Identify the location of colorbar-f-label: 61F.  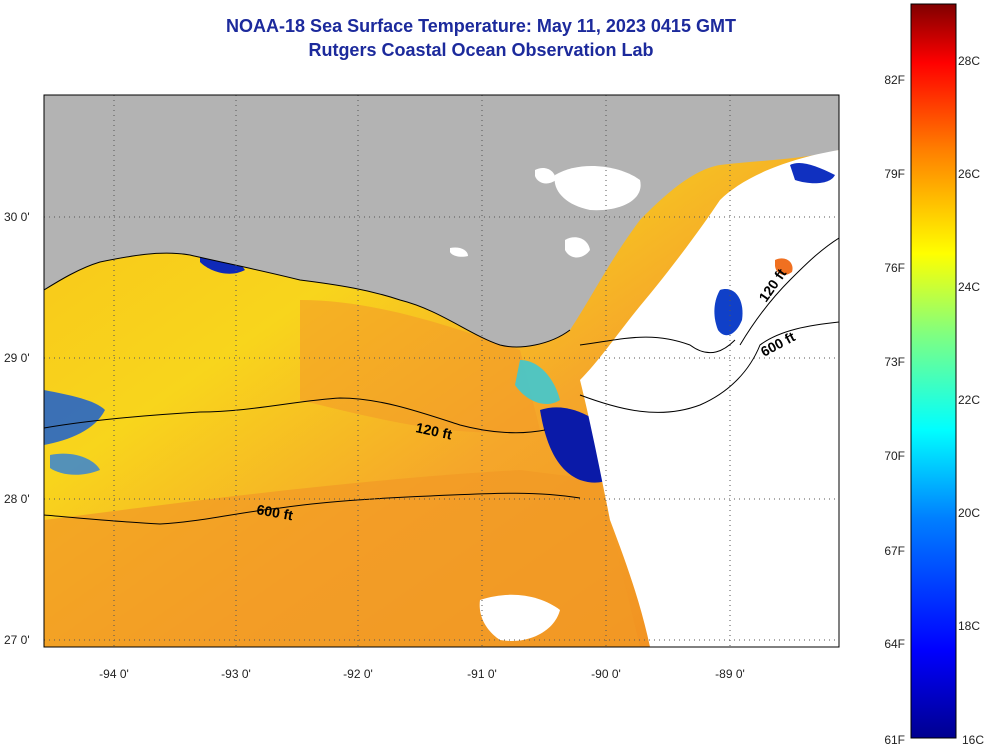
(894, 740).